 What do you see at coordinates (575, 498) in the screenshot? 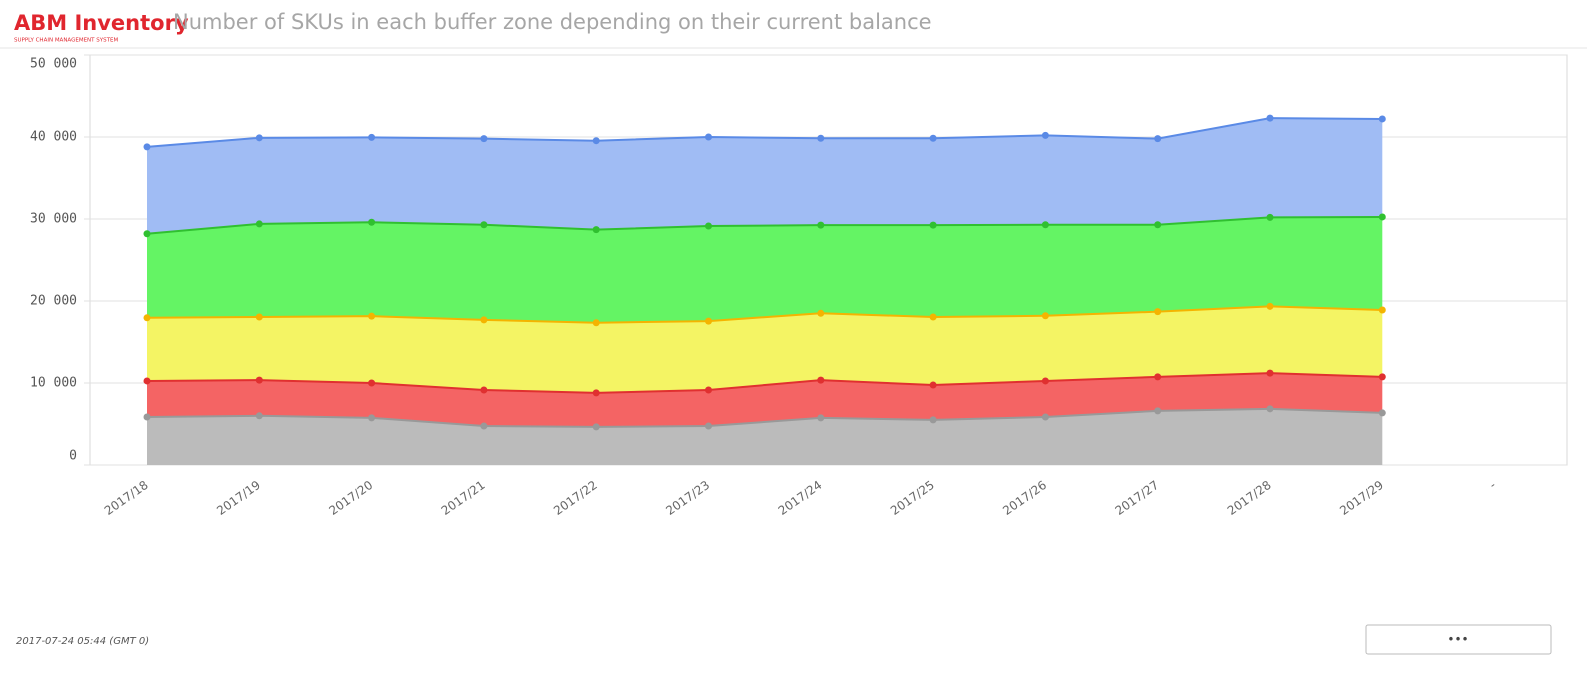
I see `x-tick-label: 2017/22` at bounding box center [575, 498].